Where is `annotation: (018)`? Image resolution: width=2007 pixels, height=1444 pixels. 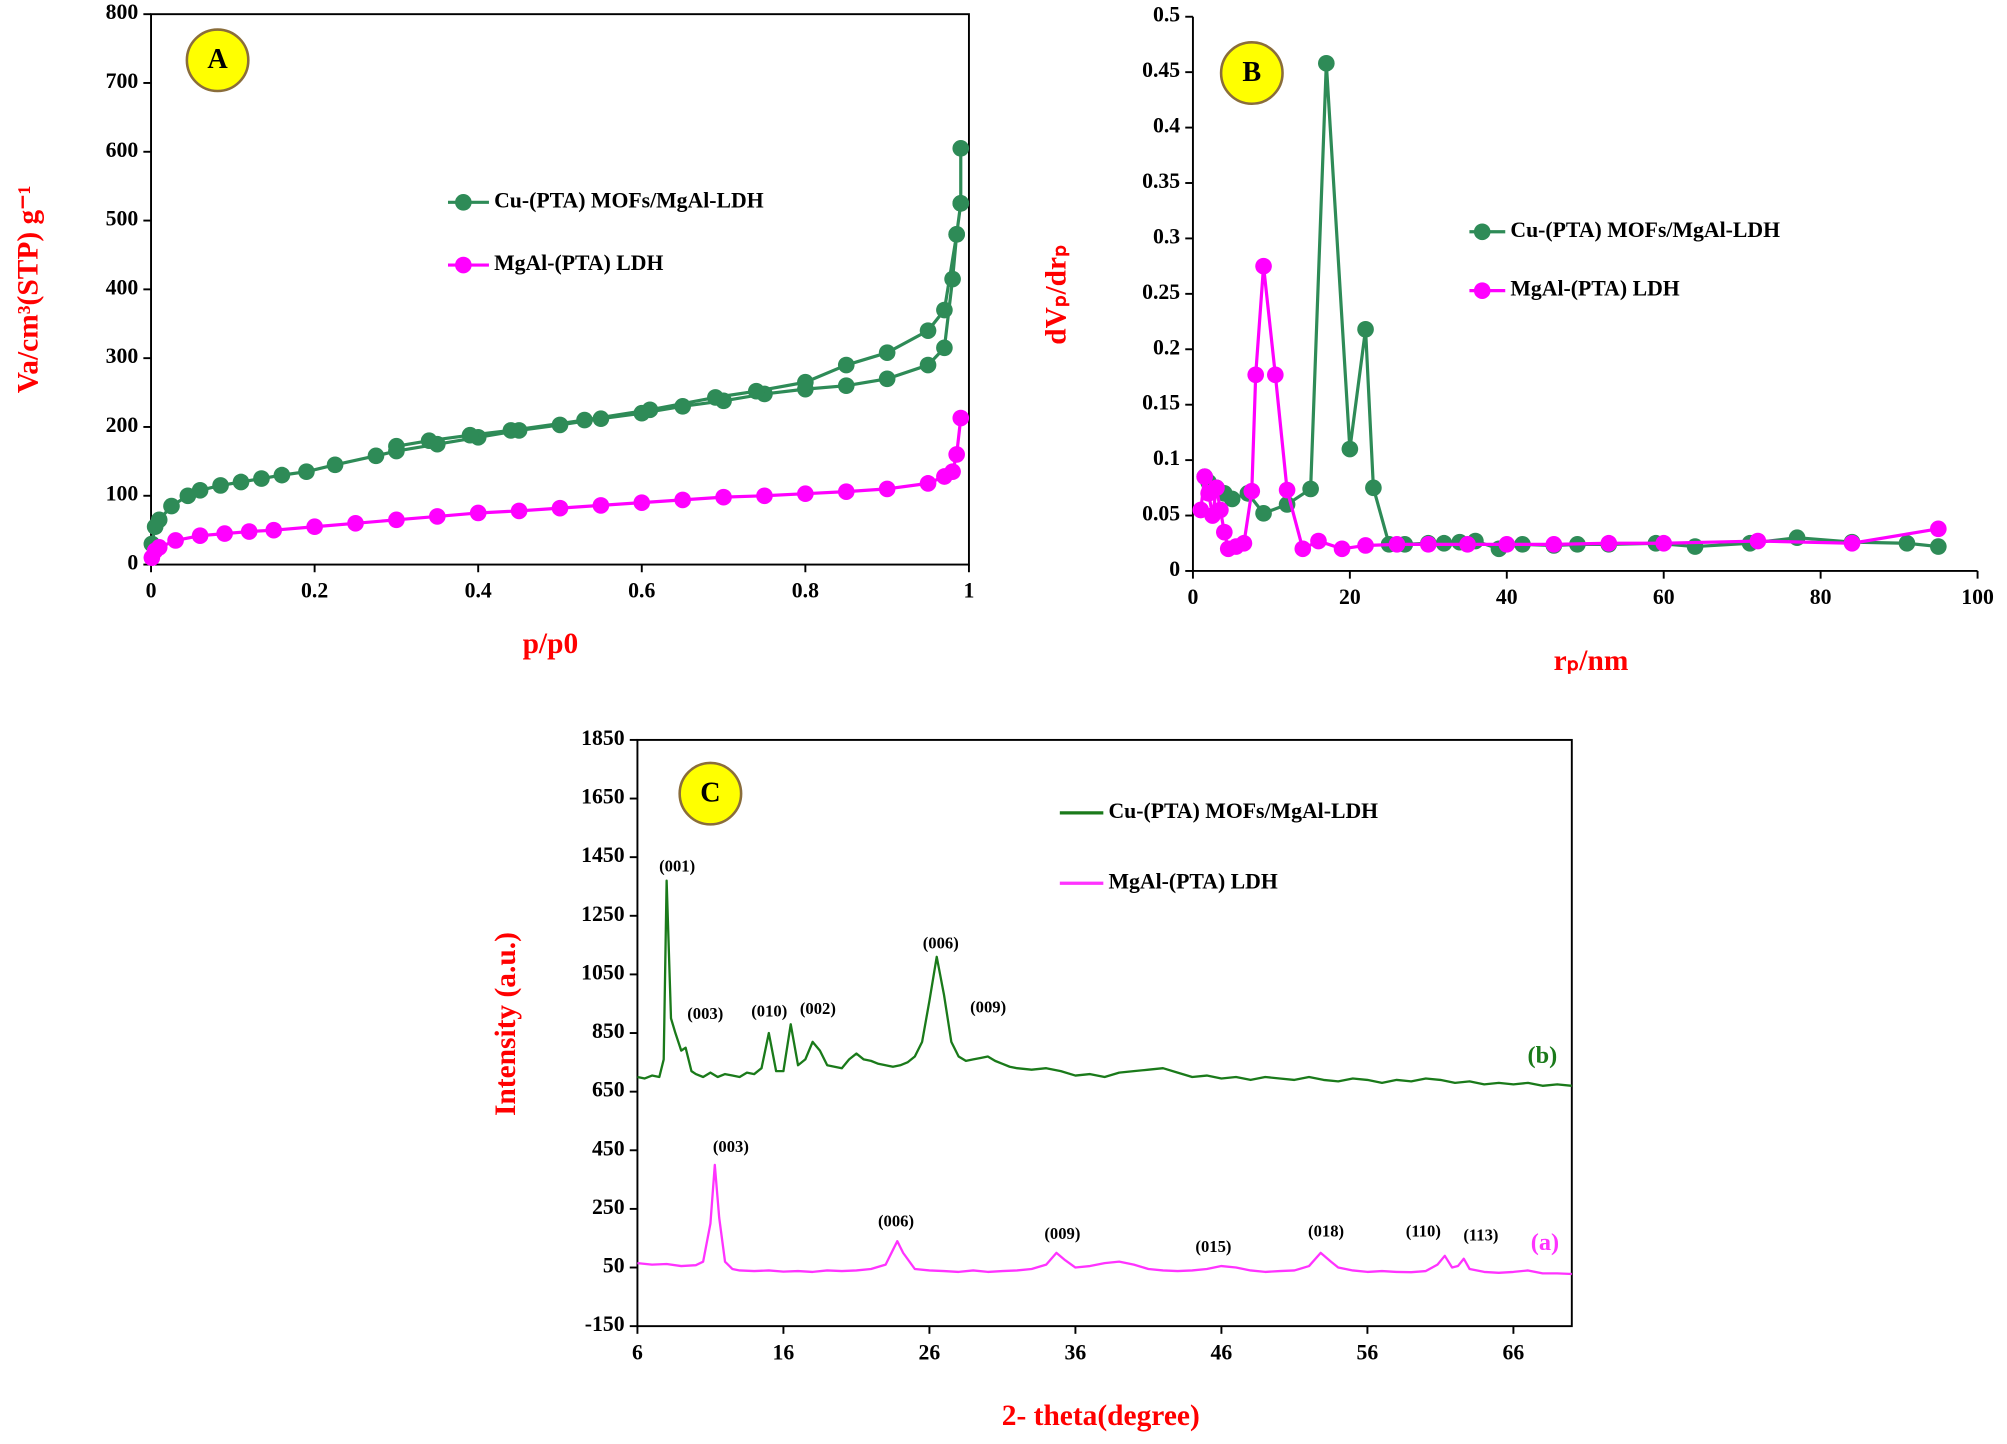
annotation: (018) is located at coordinates (1326, 1231).